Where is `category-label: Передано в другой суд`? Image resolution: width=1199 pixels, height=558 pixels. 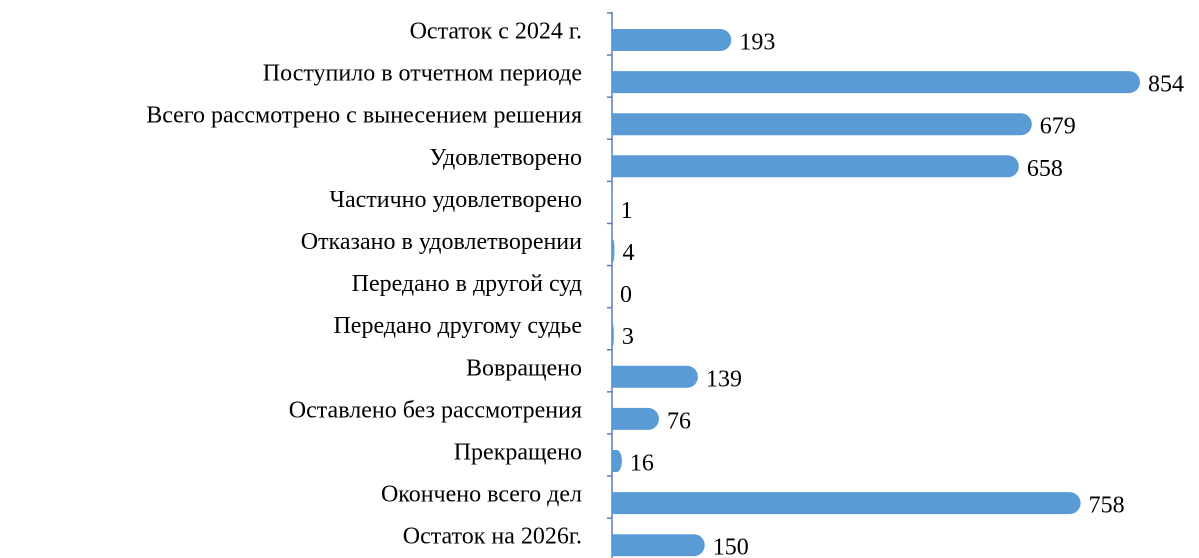 category-label: Передано в другой суд is located at coordinates (467, 284).